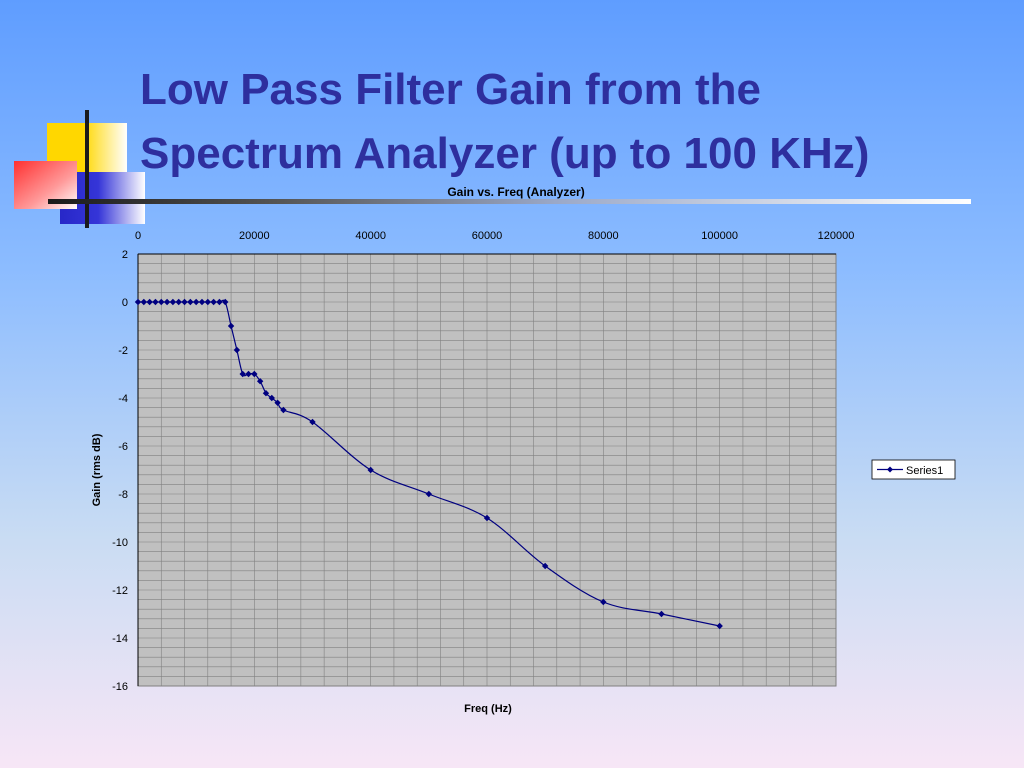 Image resolution: width=1024 pixels, height=768 pixels. I want to click on y-tick-label: 0, so click(125, 303).